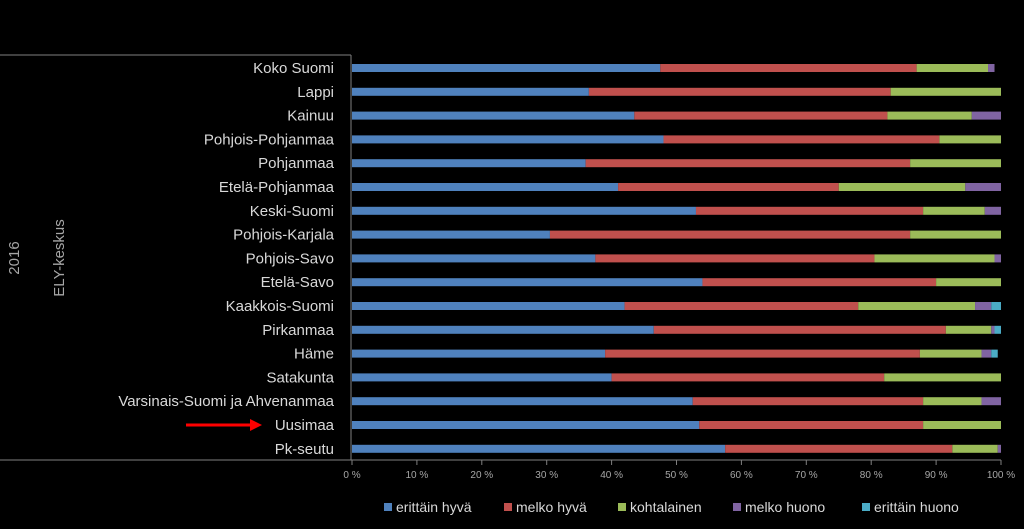  Describe the element at coordinates (290, 258) in the screenshot. I see `category-label-pohjois-savo: Pohjois-Savo` at that location.